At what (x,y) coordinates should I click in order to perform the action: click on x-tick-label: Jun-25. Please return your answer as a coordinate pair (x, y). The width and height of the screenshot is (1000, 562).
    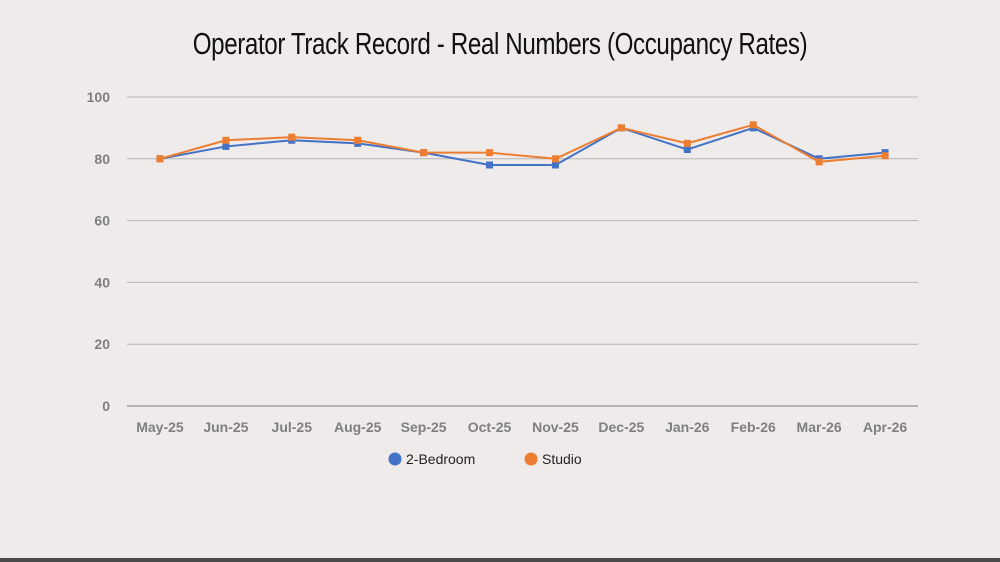
    Looking at the image, I should click on (225, 427).